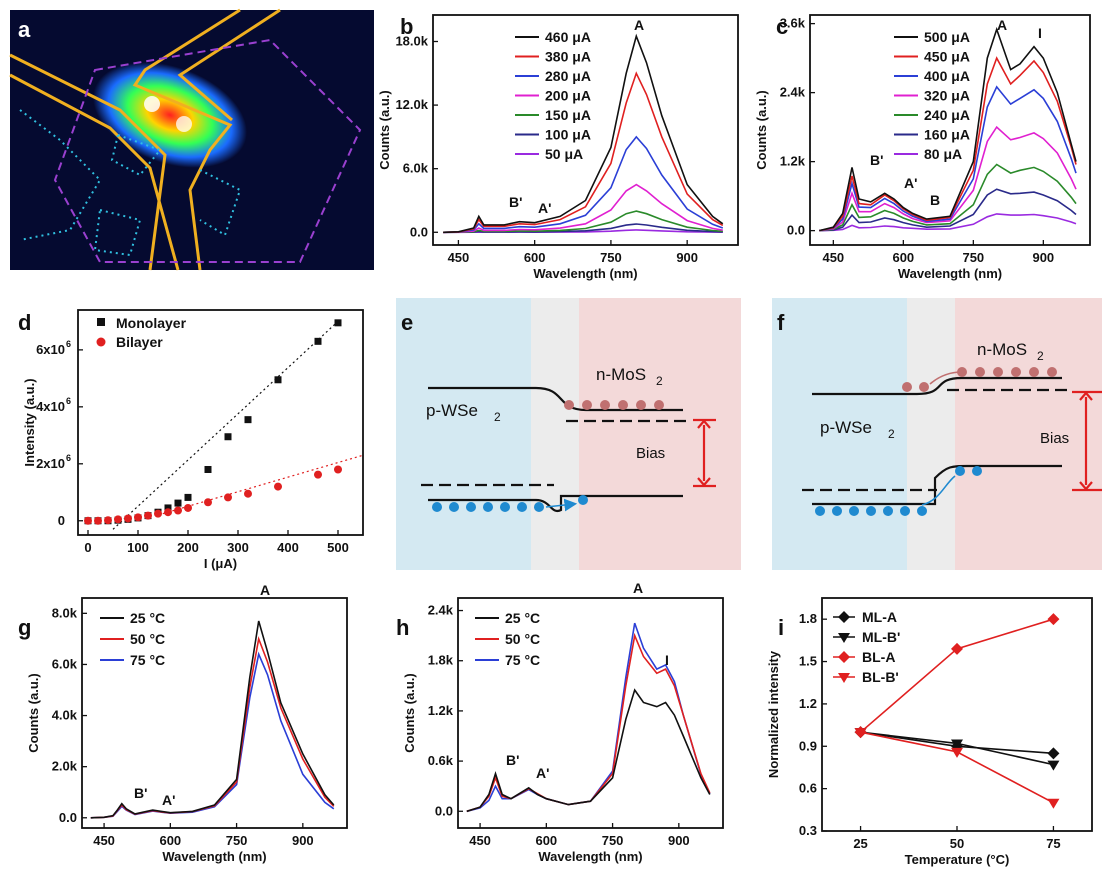 Image resolution: width=1102 pixels, height=871 pixels. What do you see at coordinates (151, 323) in the screenshot?
I see `panel-d-legend-label: Monolayer` at bounding box center [151, 323].